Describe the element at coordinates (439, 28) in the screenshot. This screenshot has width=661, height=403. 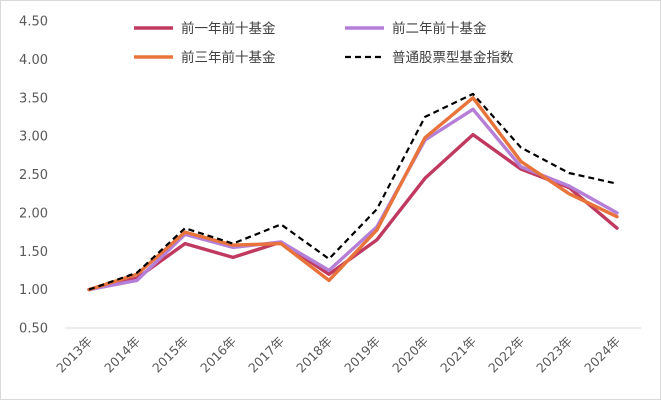
I see `legend-label: 前二年前十基金` at that location.